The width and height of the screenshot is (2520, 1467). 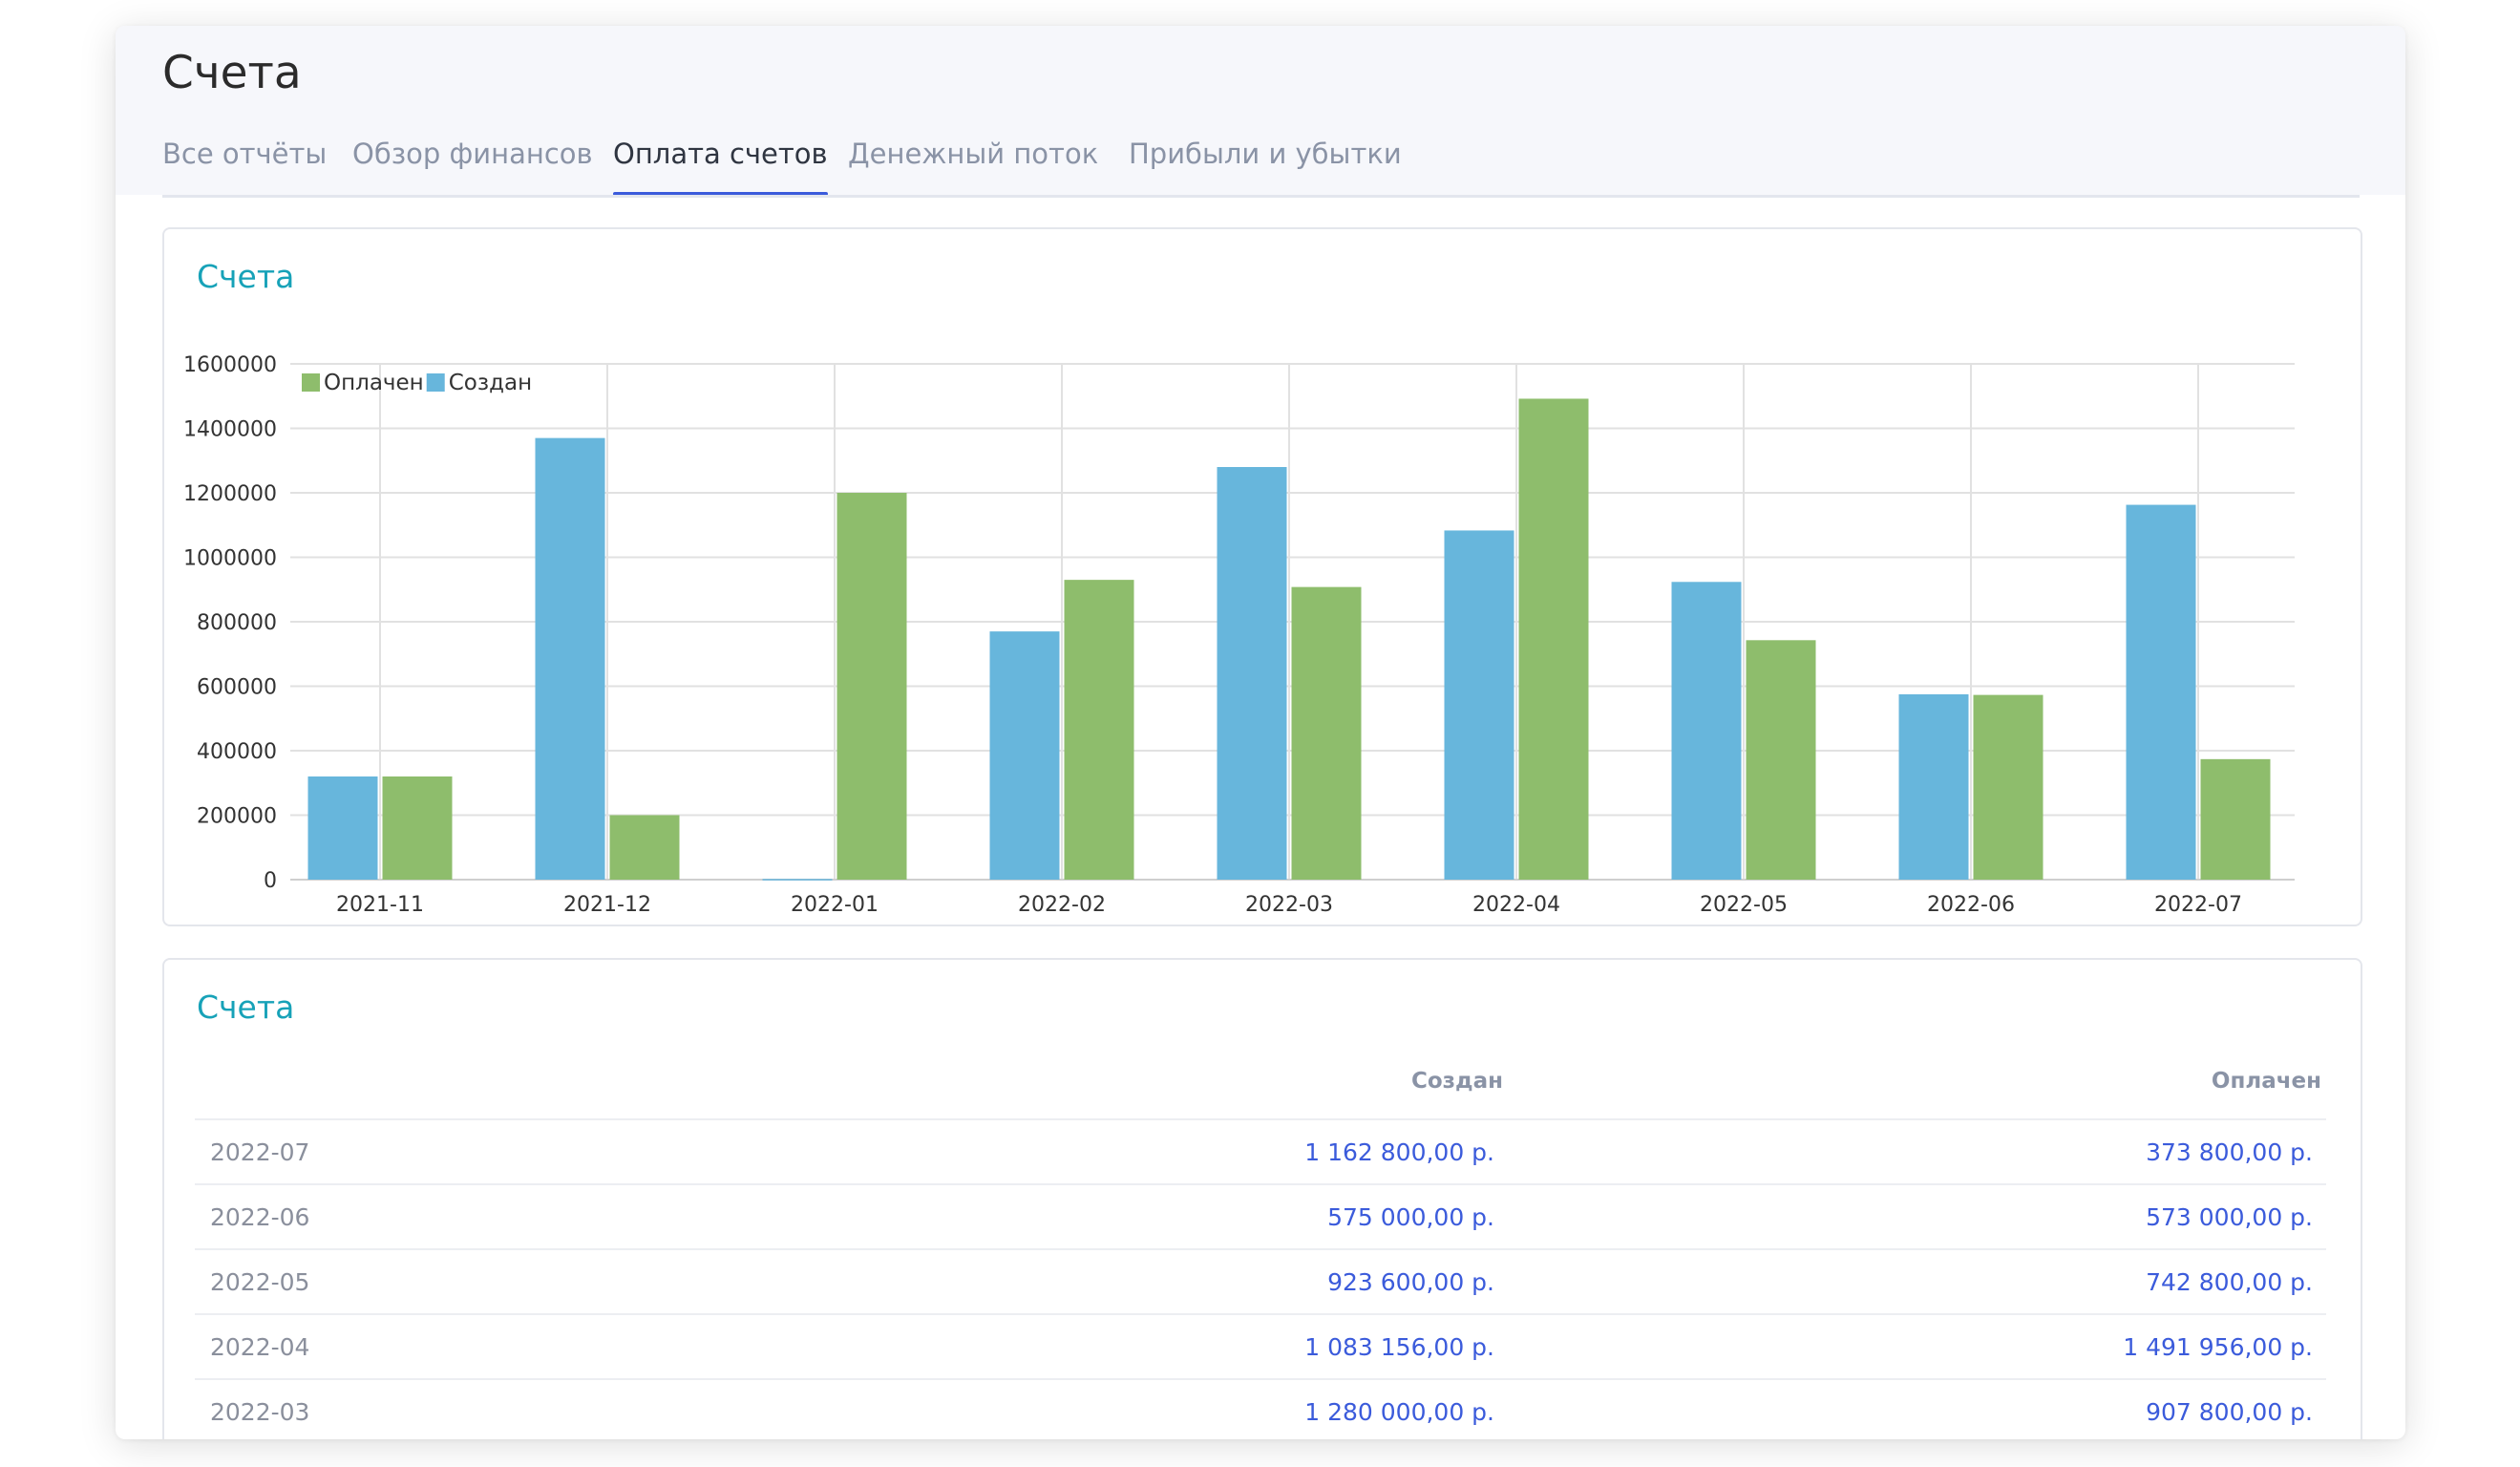 What do you see at coordinates (2229, 1282) in the screenshot?
I see `row-paid-amount: 742 800,00 р.` at bounding box center [2229, 1282].